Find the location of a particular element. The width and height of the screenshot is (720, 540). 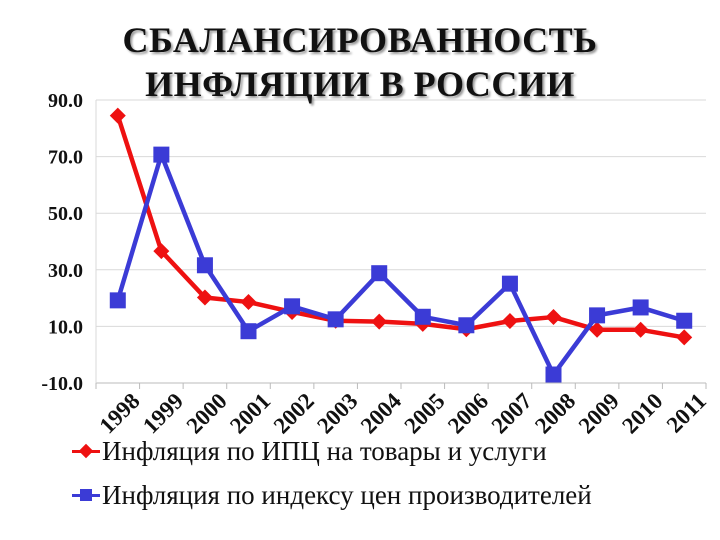

y-tick-label: 10.0 is located at coordinates (65, 327).